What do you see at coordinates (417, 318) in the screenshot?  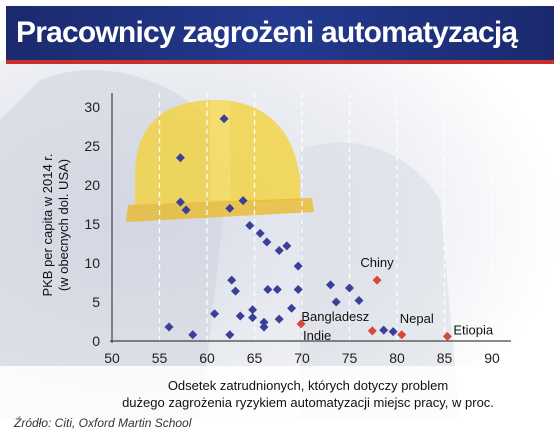 I see `data-label: Nepal` at bounding box center [417, 318].